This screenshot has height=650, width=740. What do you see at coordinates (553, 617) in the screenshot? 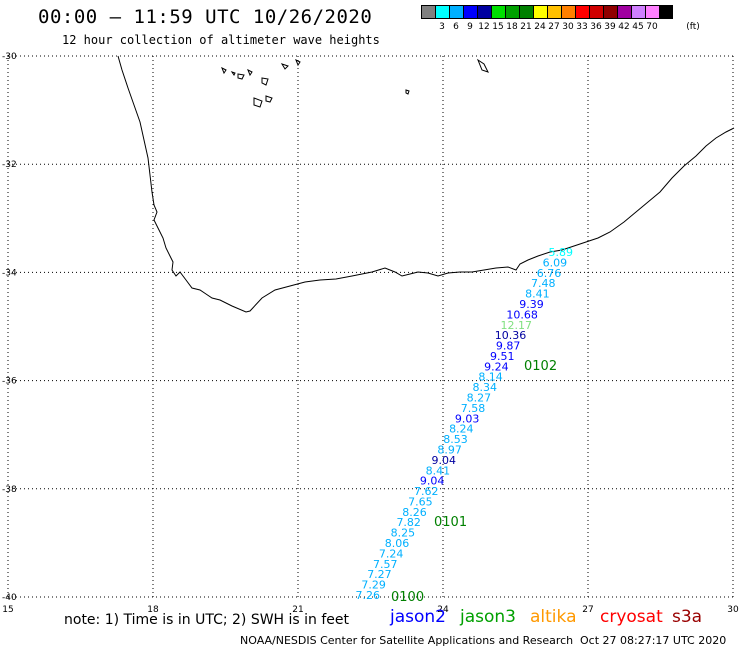
I see `satellite-altika: altika` at bounding box center [553, 617].